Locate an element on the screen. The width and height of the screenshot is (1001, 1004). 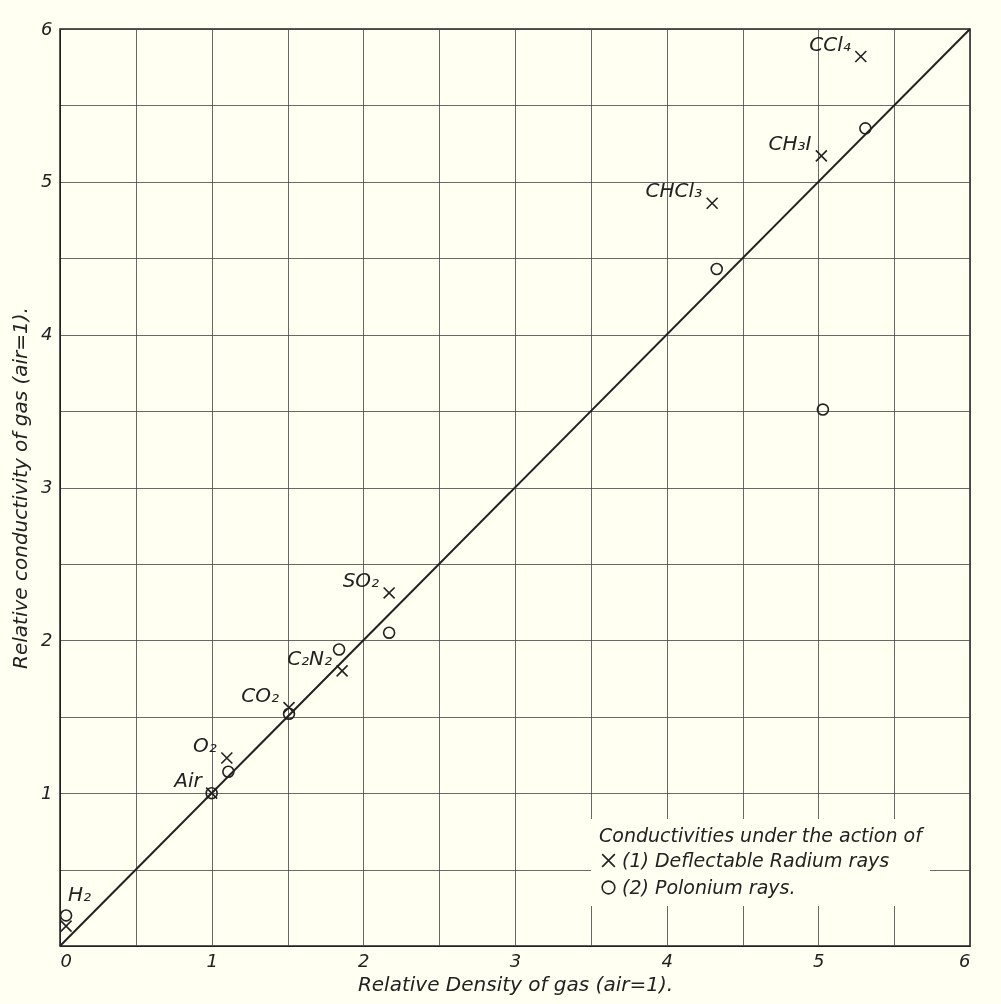
x-tick-label: 3 is located at coordinates (515, 960).